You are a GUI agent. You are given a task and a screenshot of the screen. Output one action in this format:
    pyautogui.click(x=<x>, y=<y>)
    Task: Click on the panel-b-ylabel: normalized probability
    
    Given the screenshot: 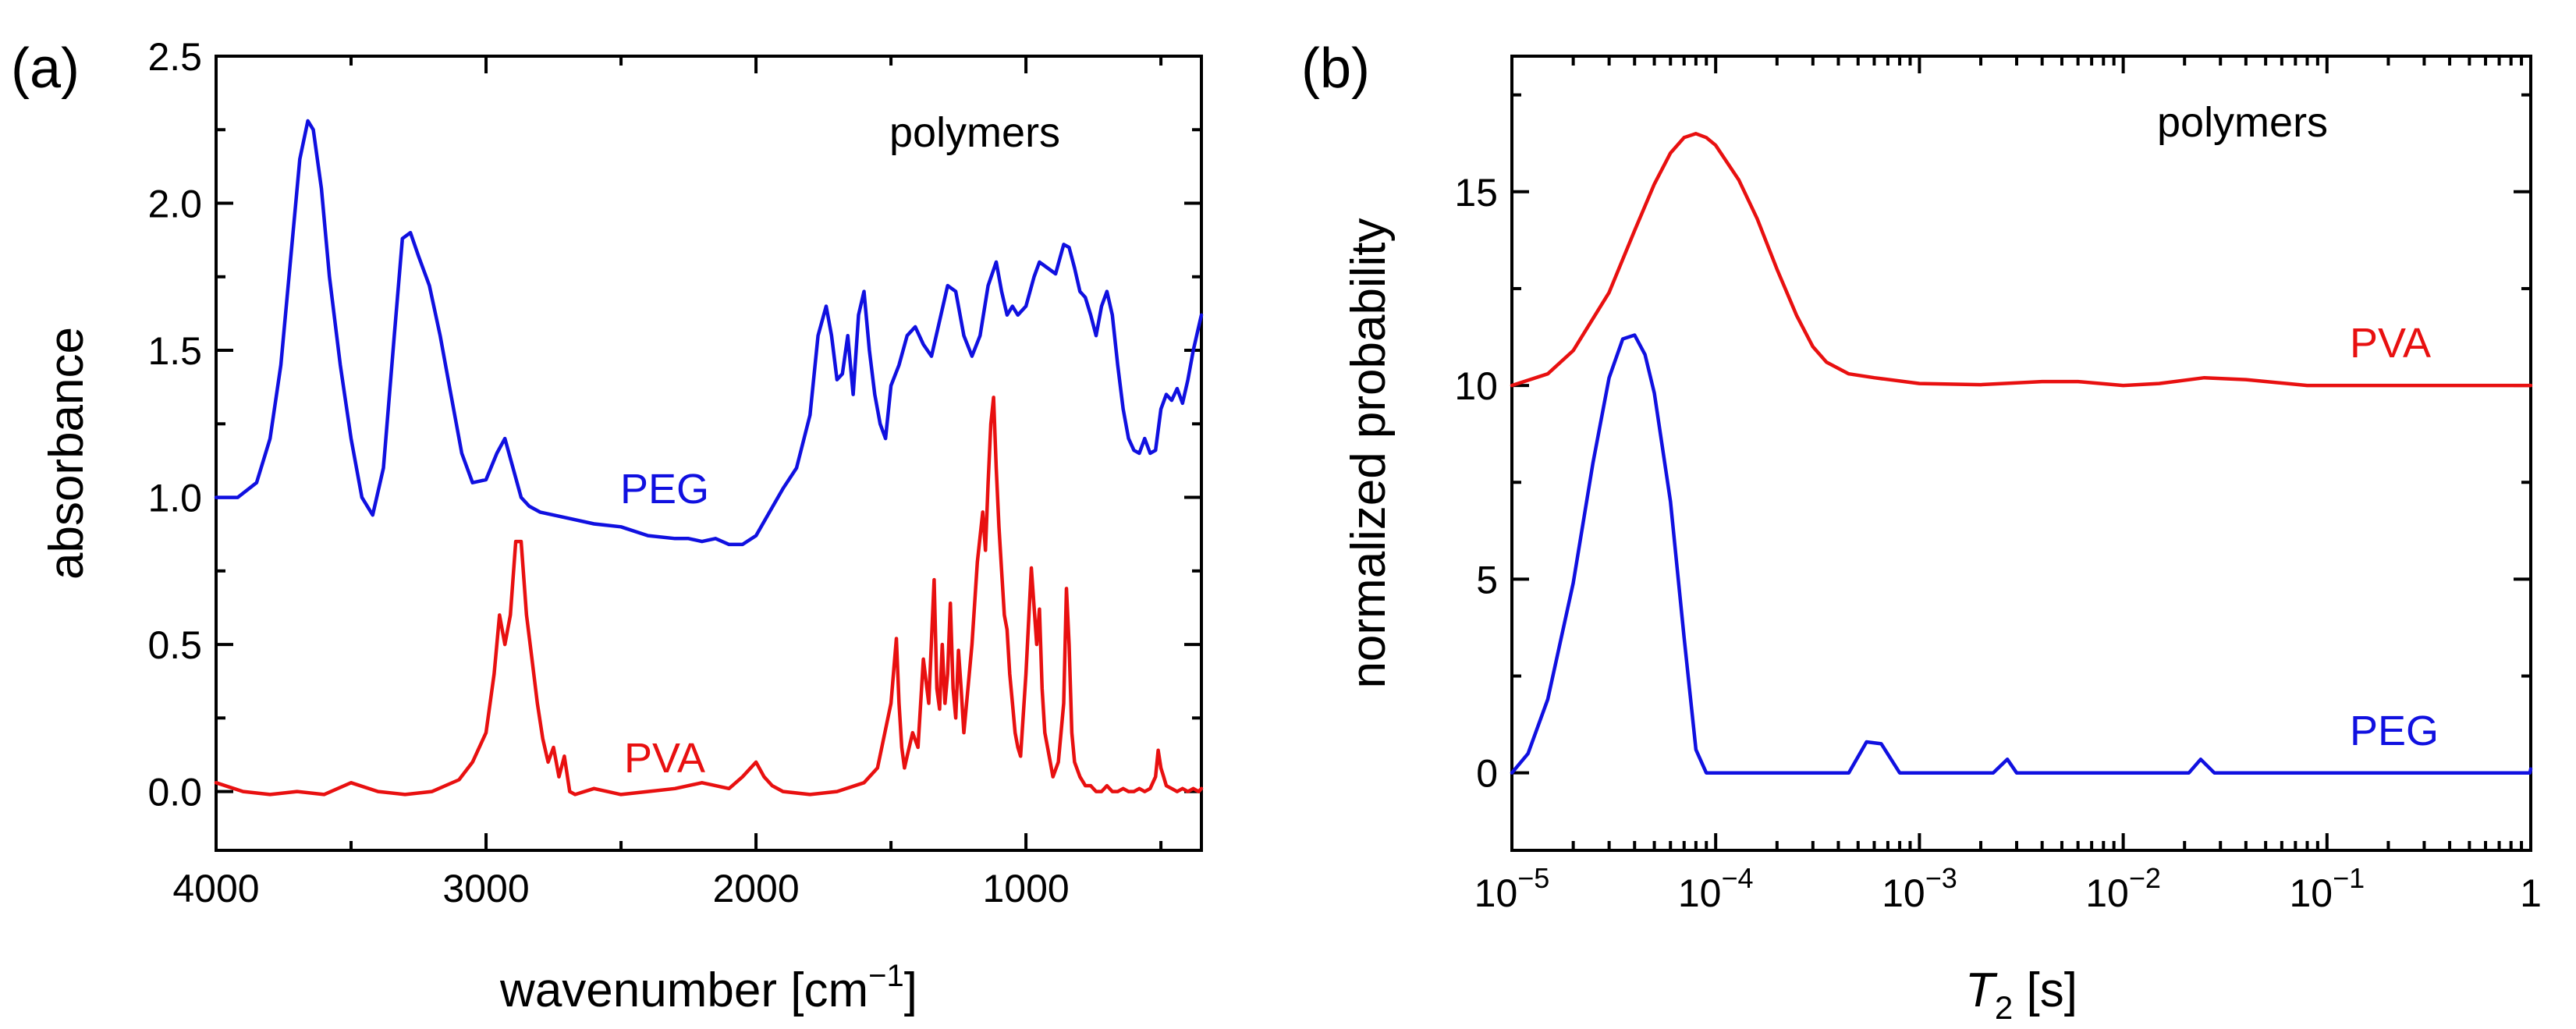 What is the action you would take?
    pyautogui.click(x=1369, y=453)
    